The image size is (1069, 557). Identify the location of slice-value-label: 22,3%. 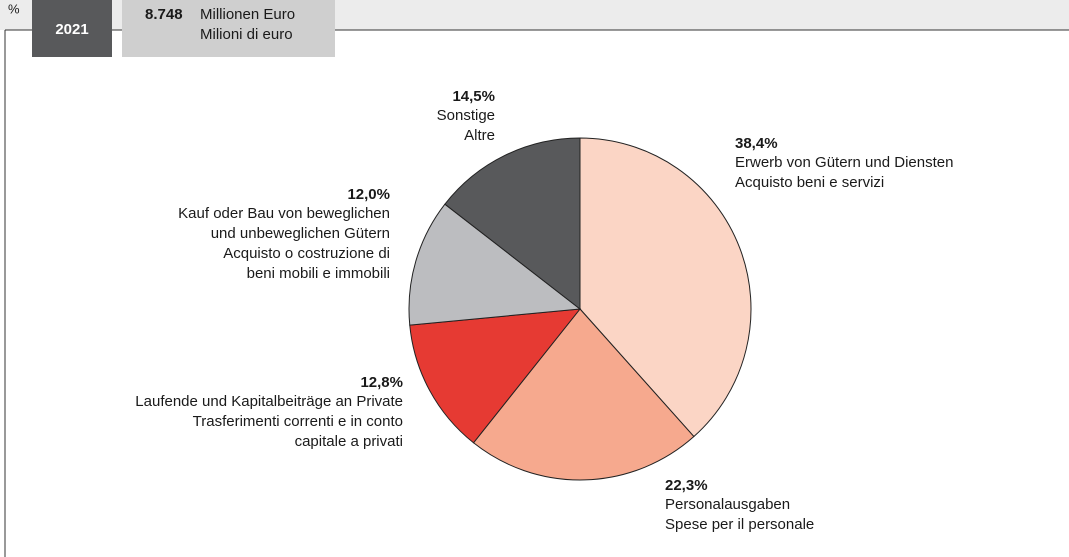
(686, 485).